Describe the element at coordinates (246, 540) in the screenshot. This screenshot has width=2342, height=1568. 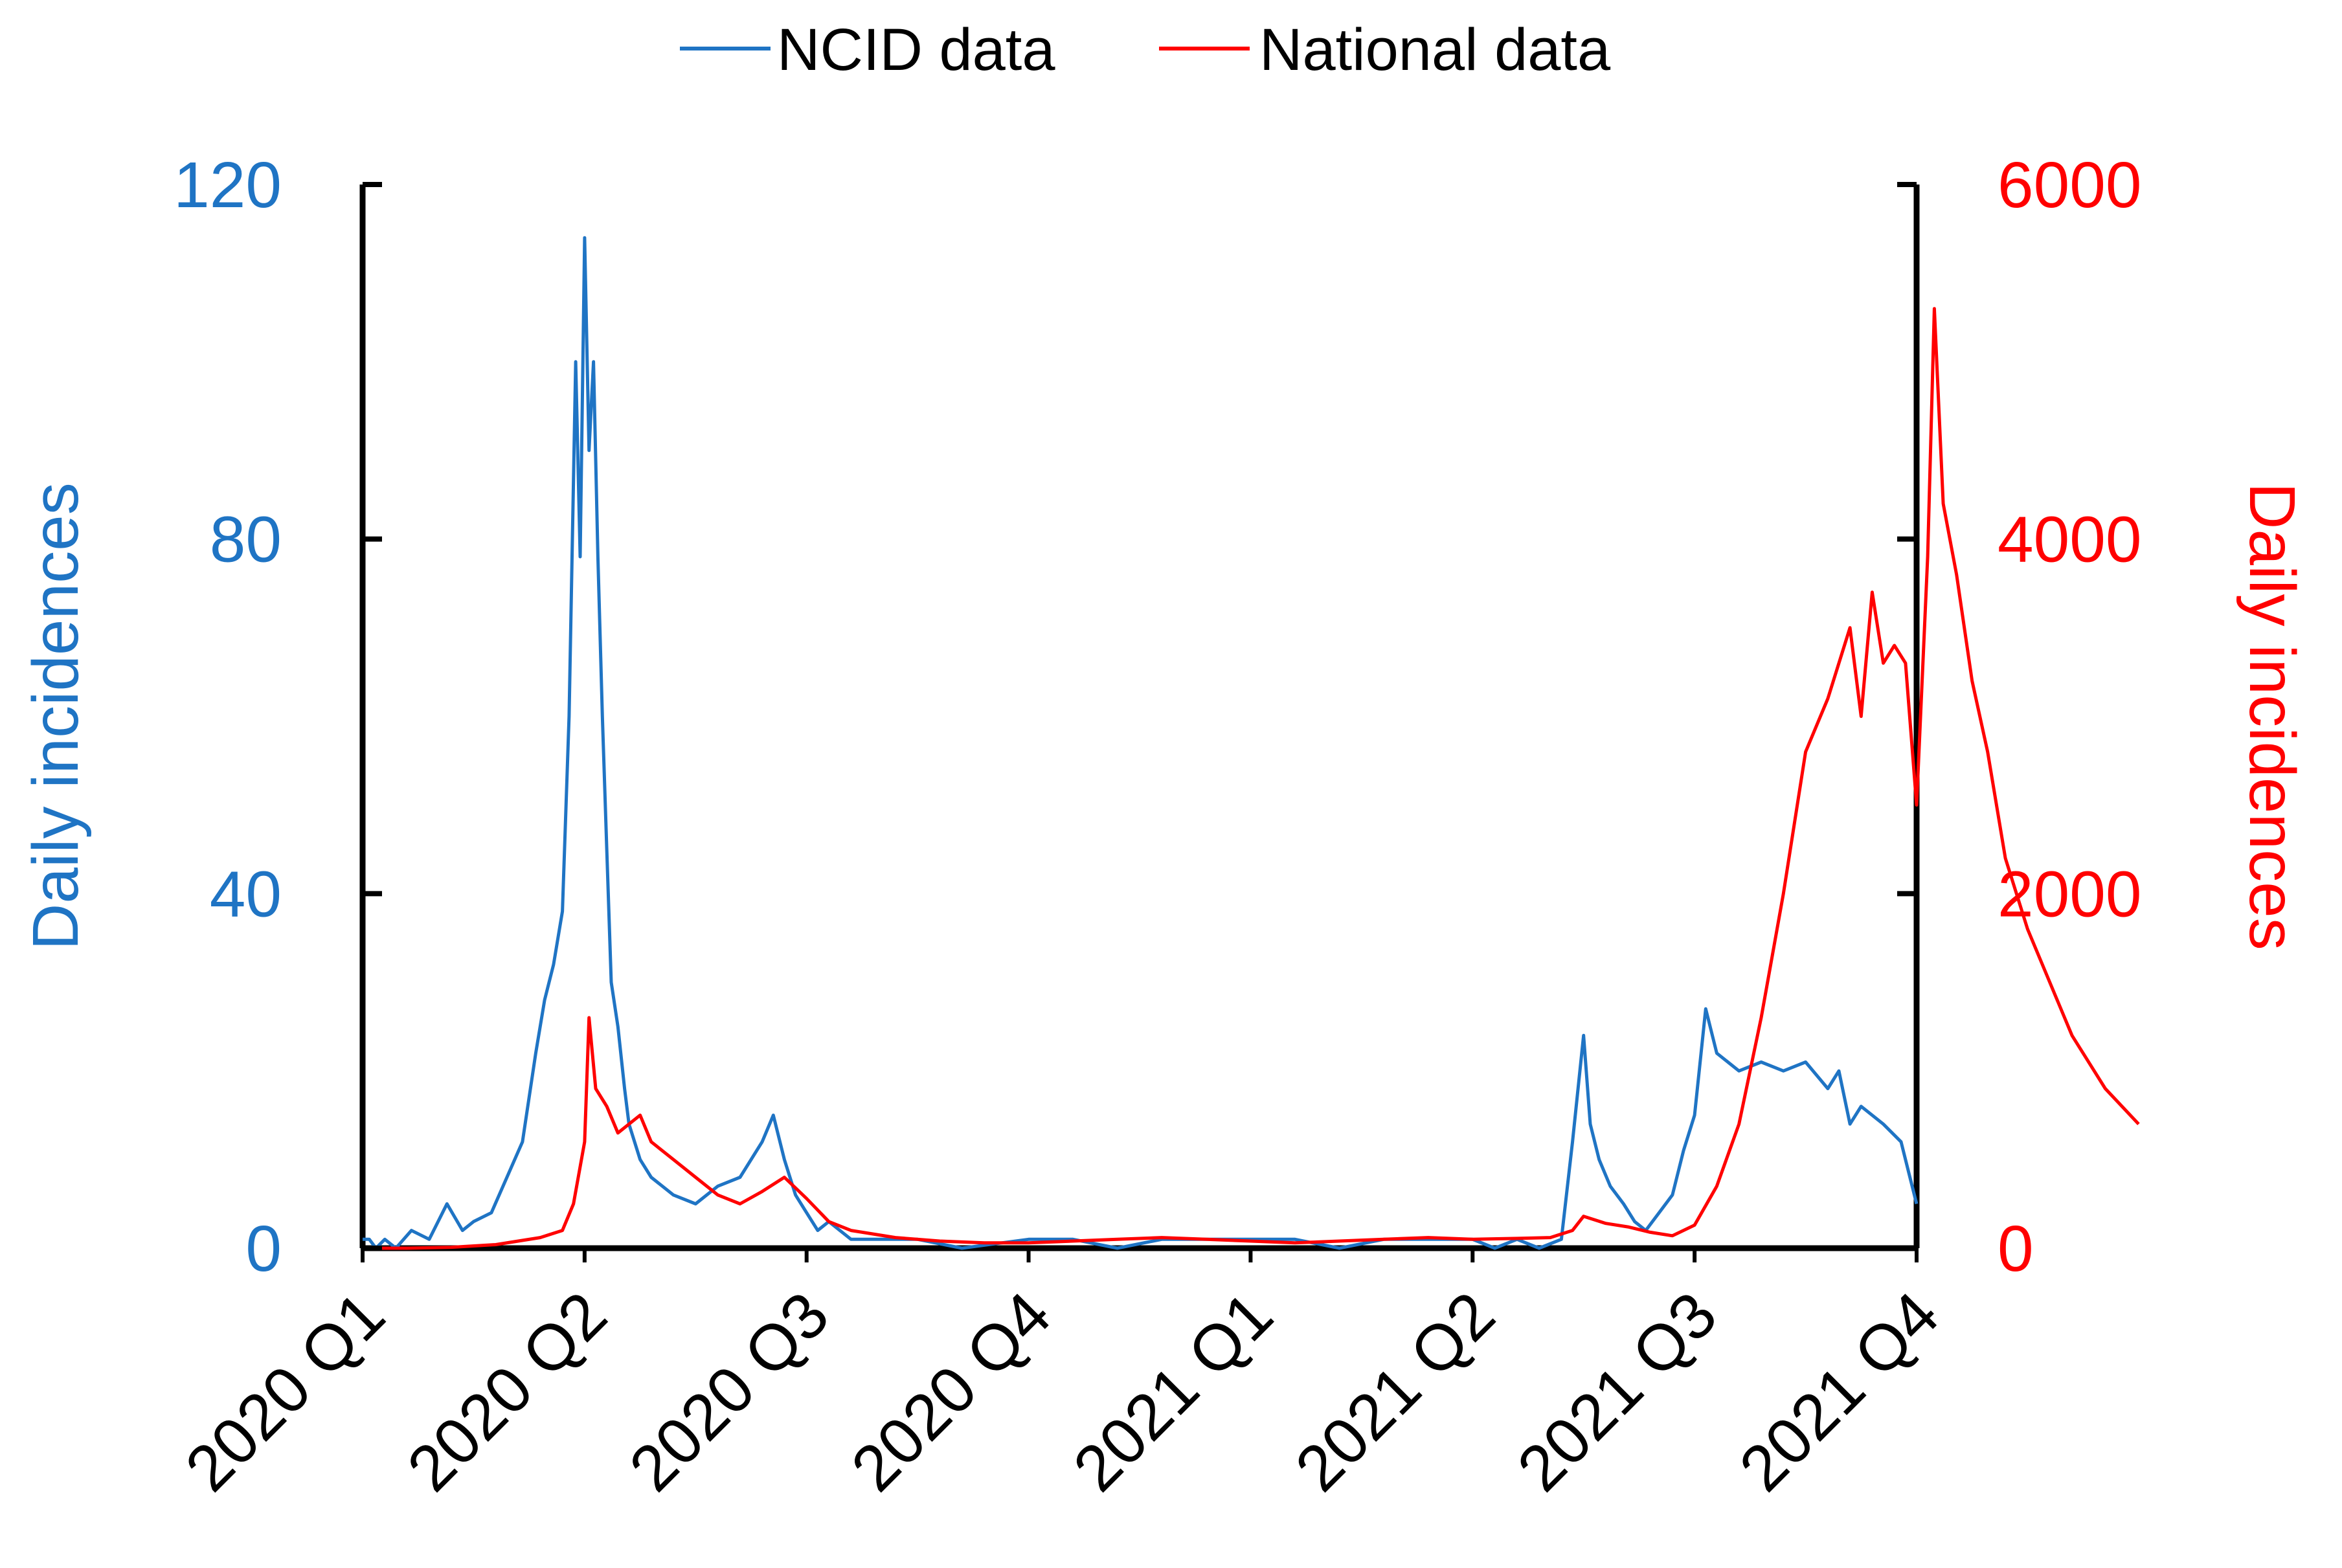
I see `left-tick-label: 80` at that location.